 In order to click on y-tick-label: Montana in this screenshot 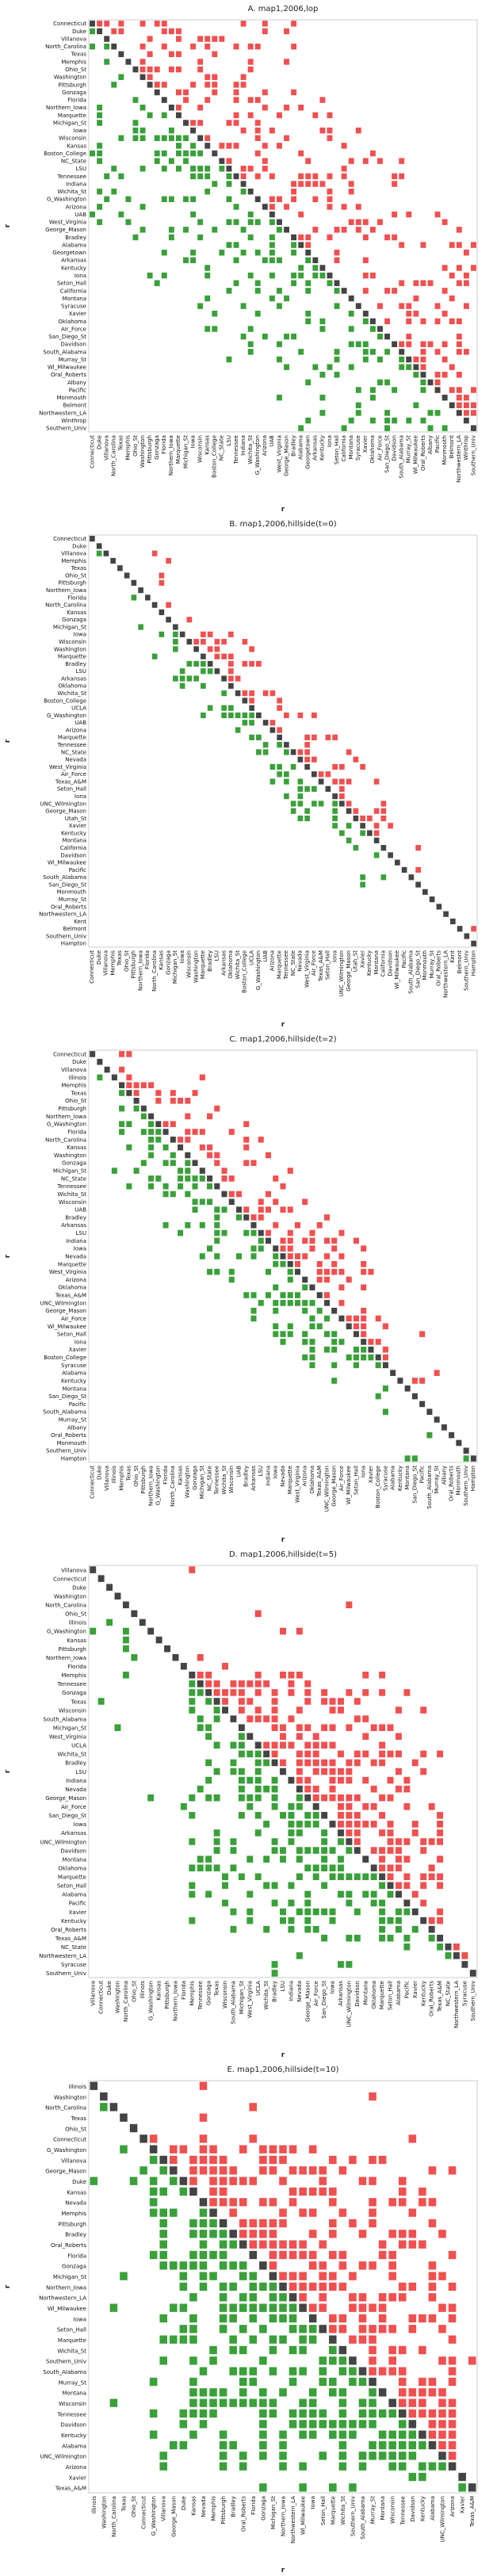, I will do `click(74, 841)`.